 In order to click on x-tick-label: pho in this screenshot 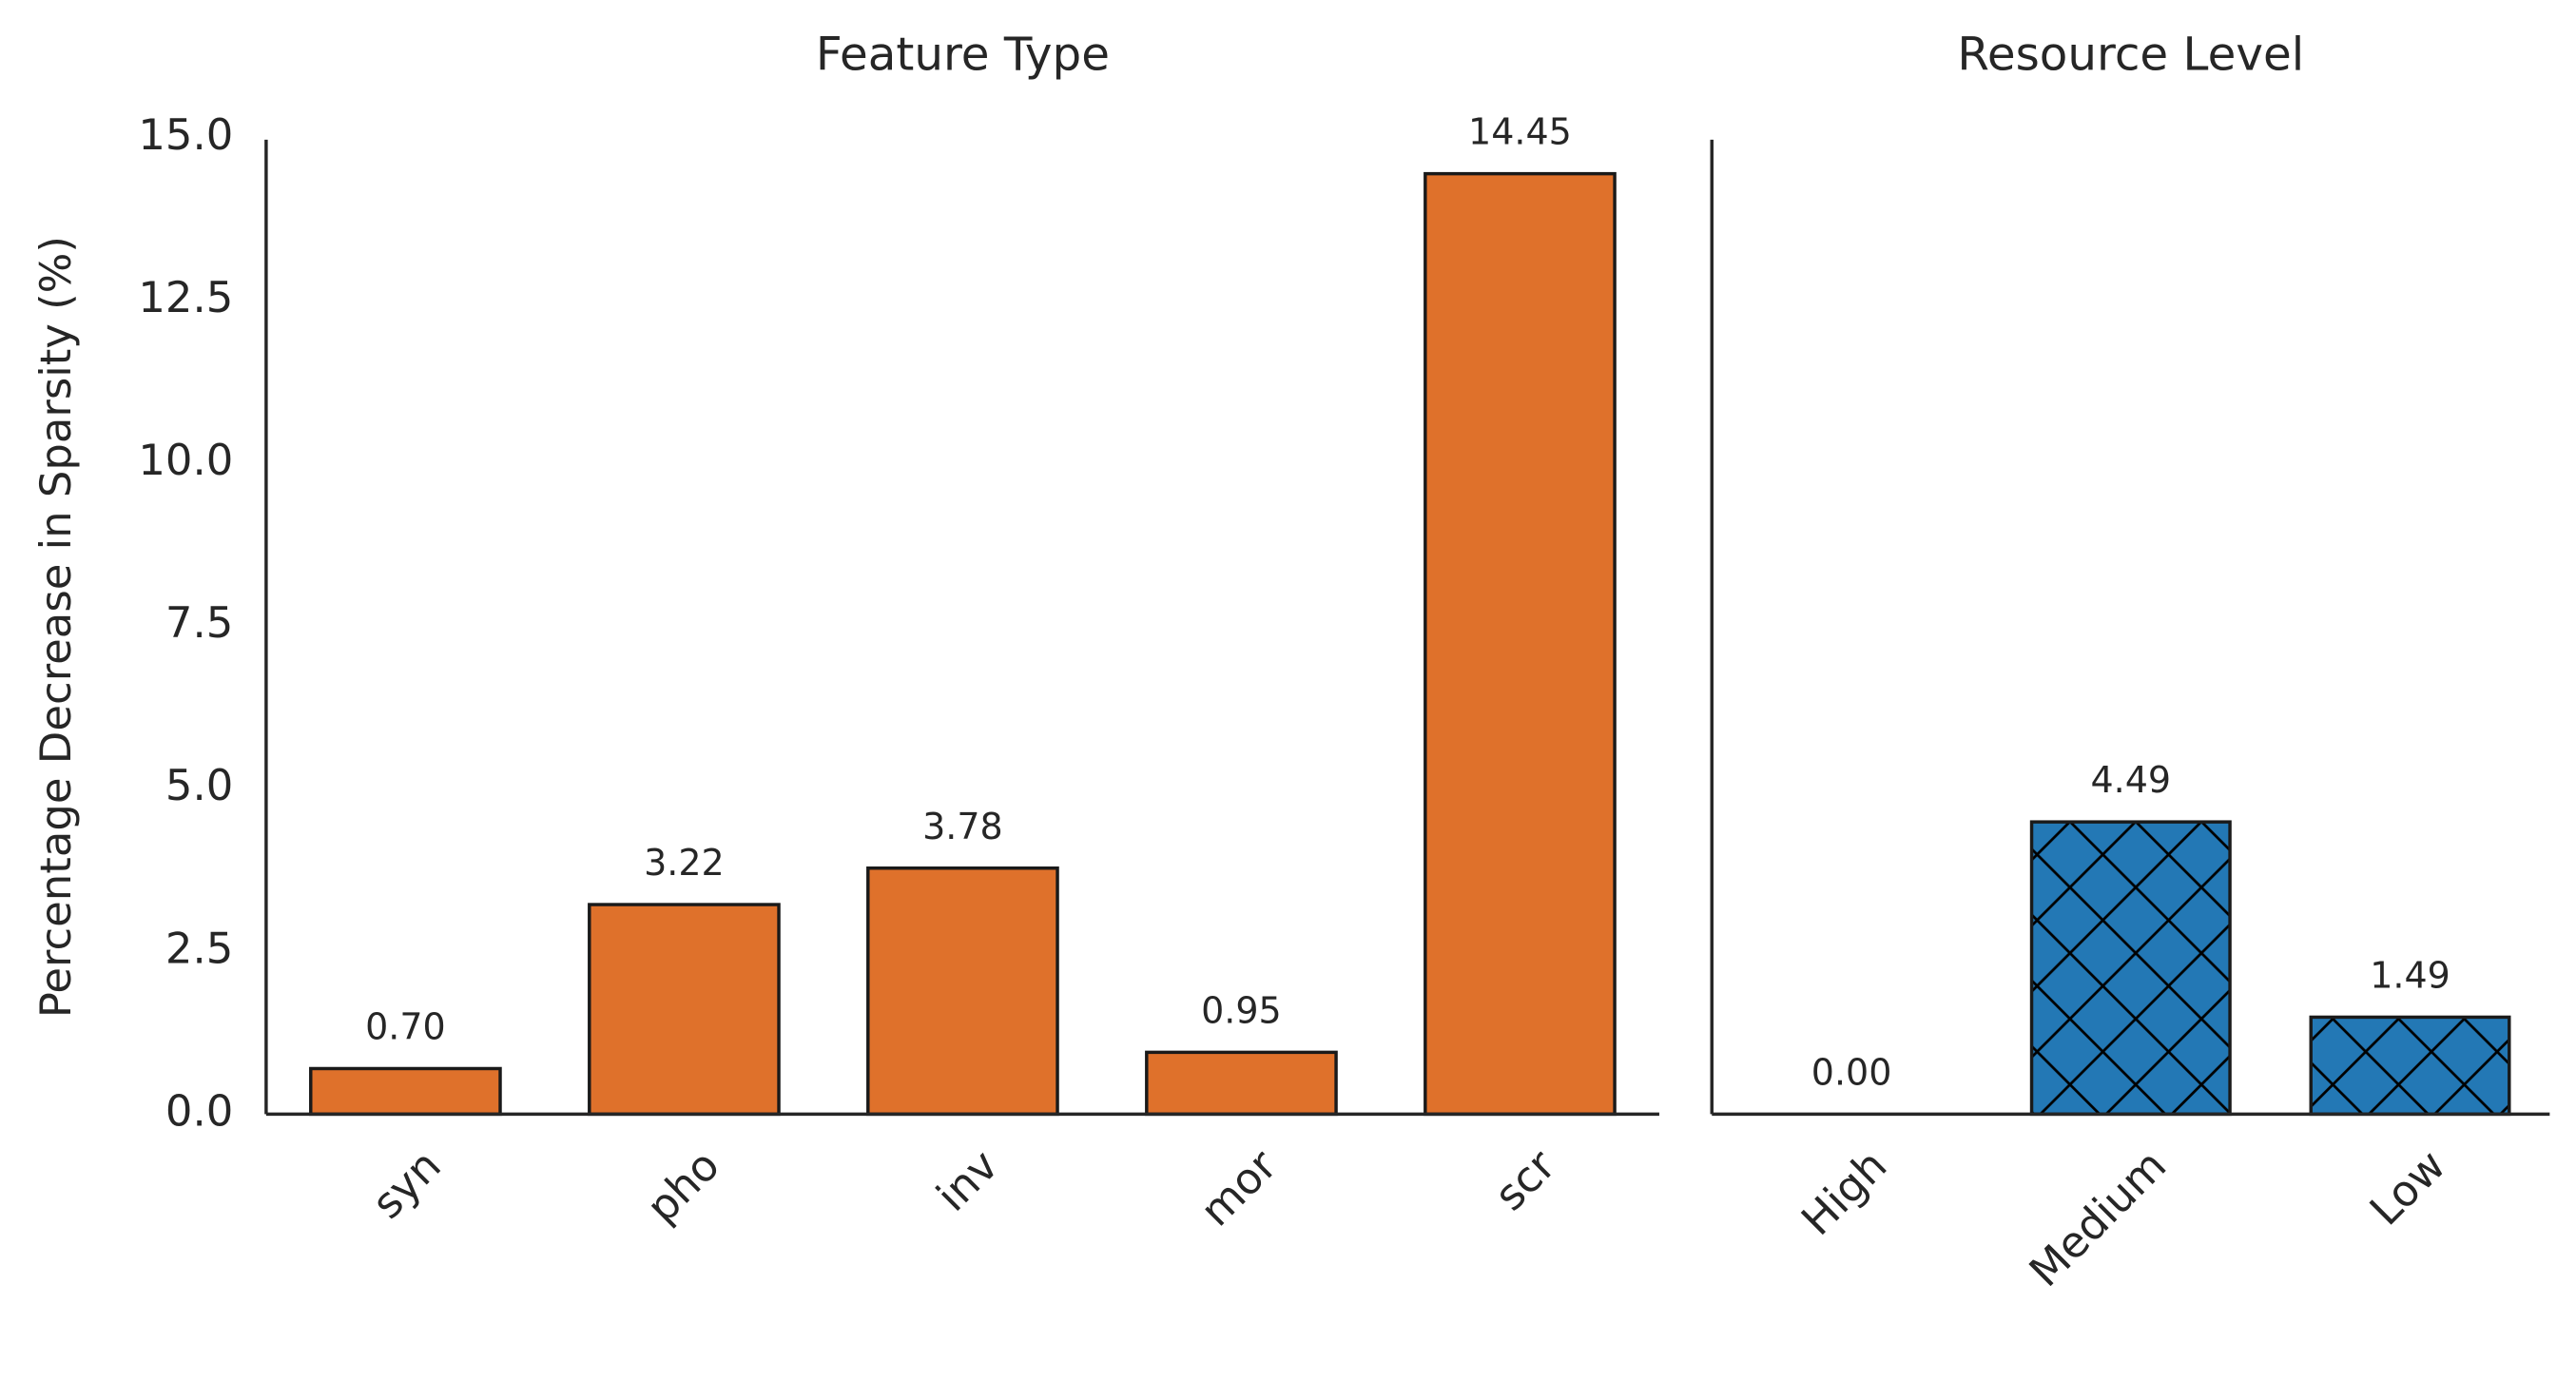, I will do `click(683, 1186)`.